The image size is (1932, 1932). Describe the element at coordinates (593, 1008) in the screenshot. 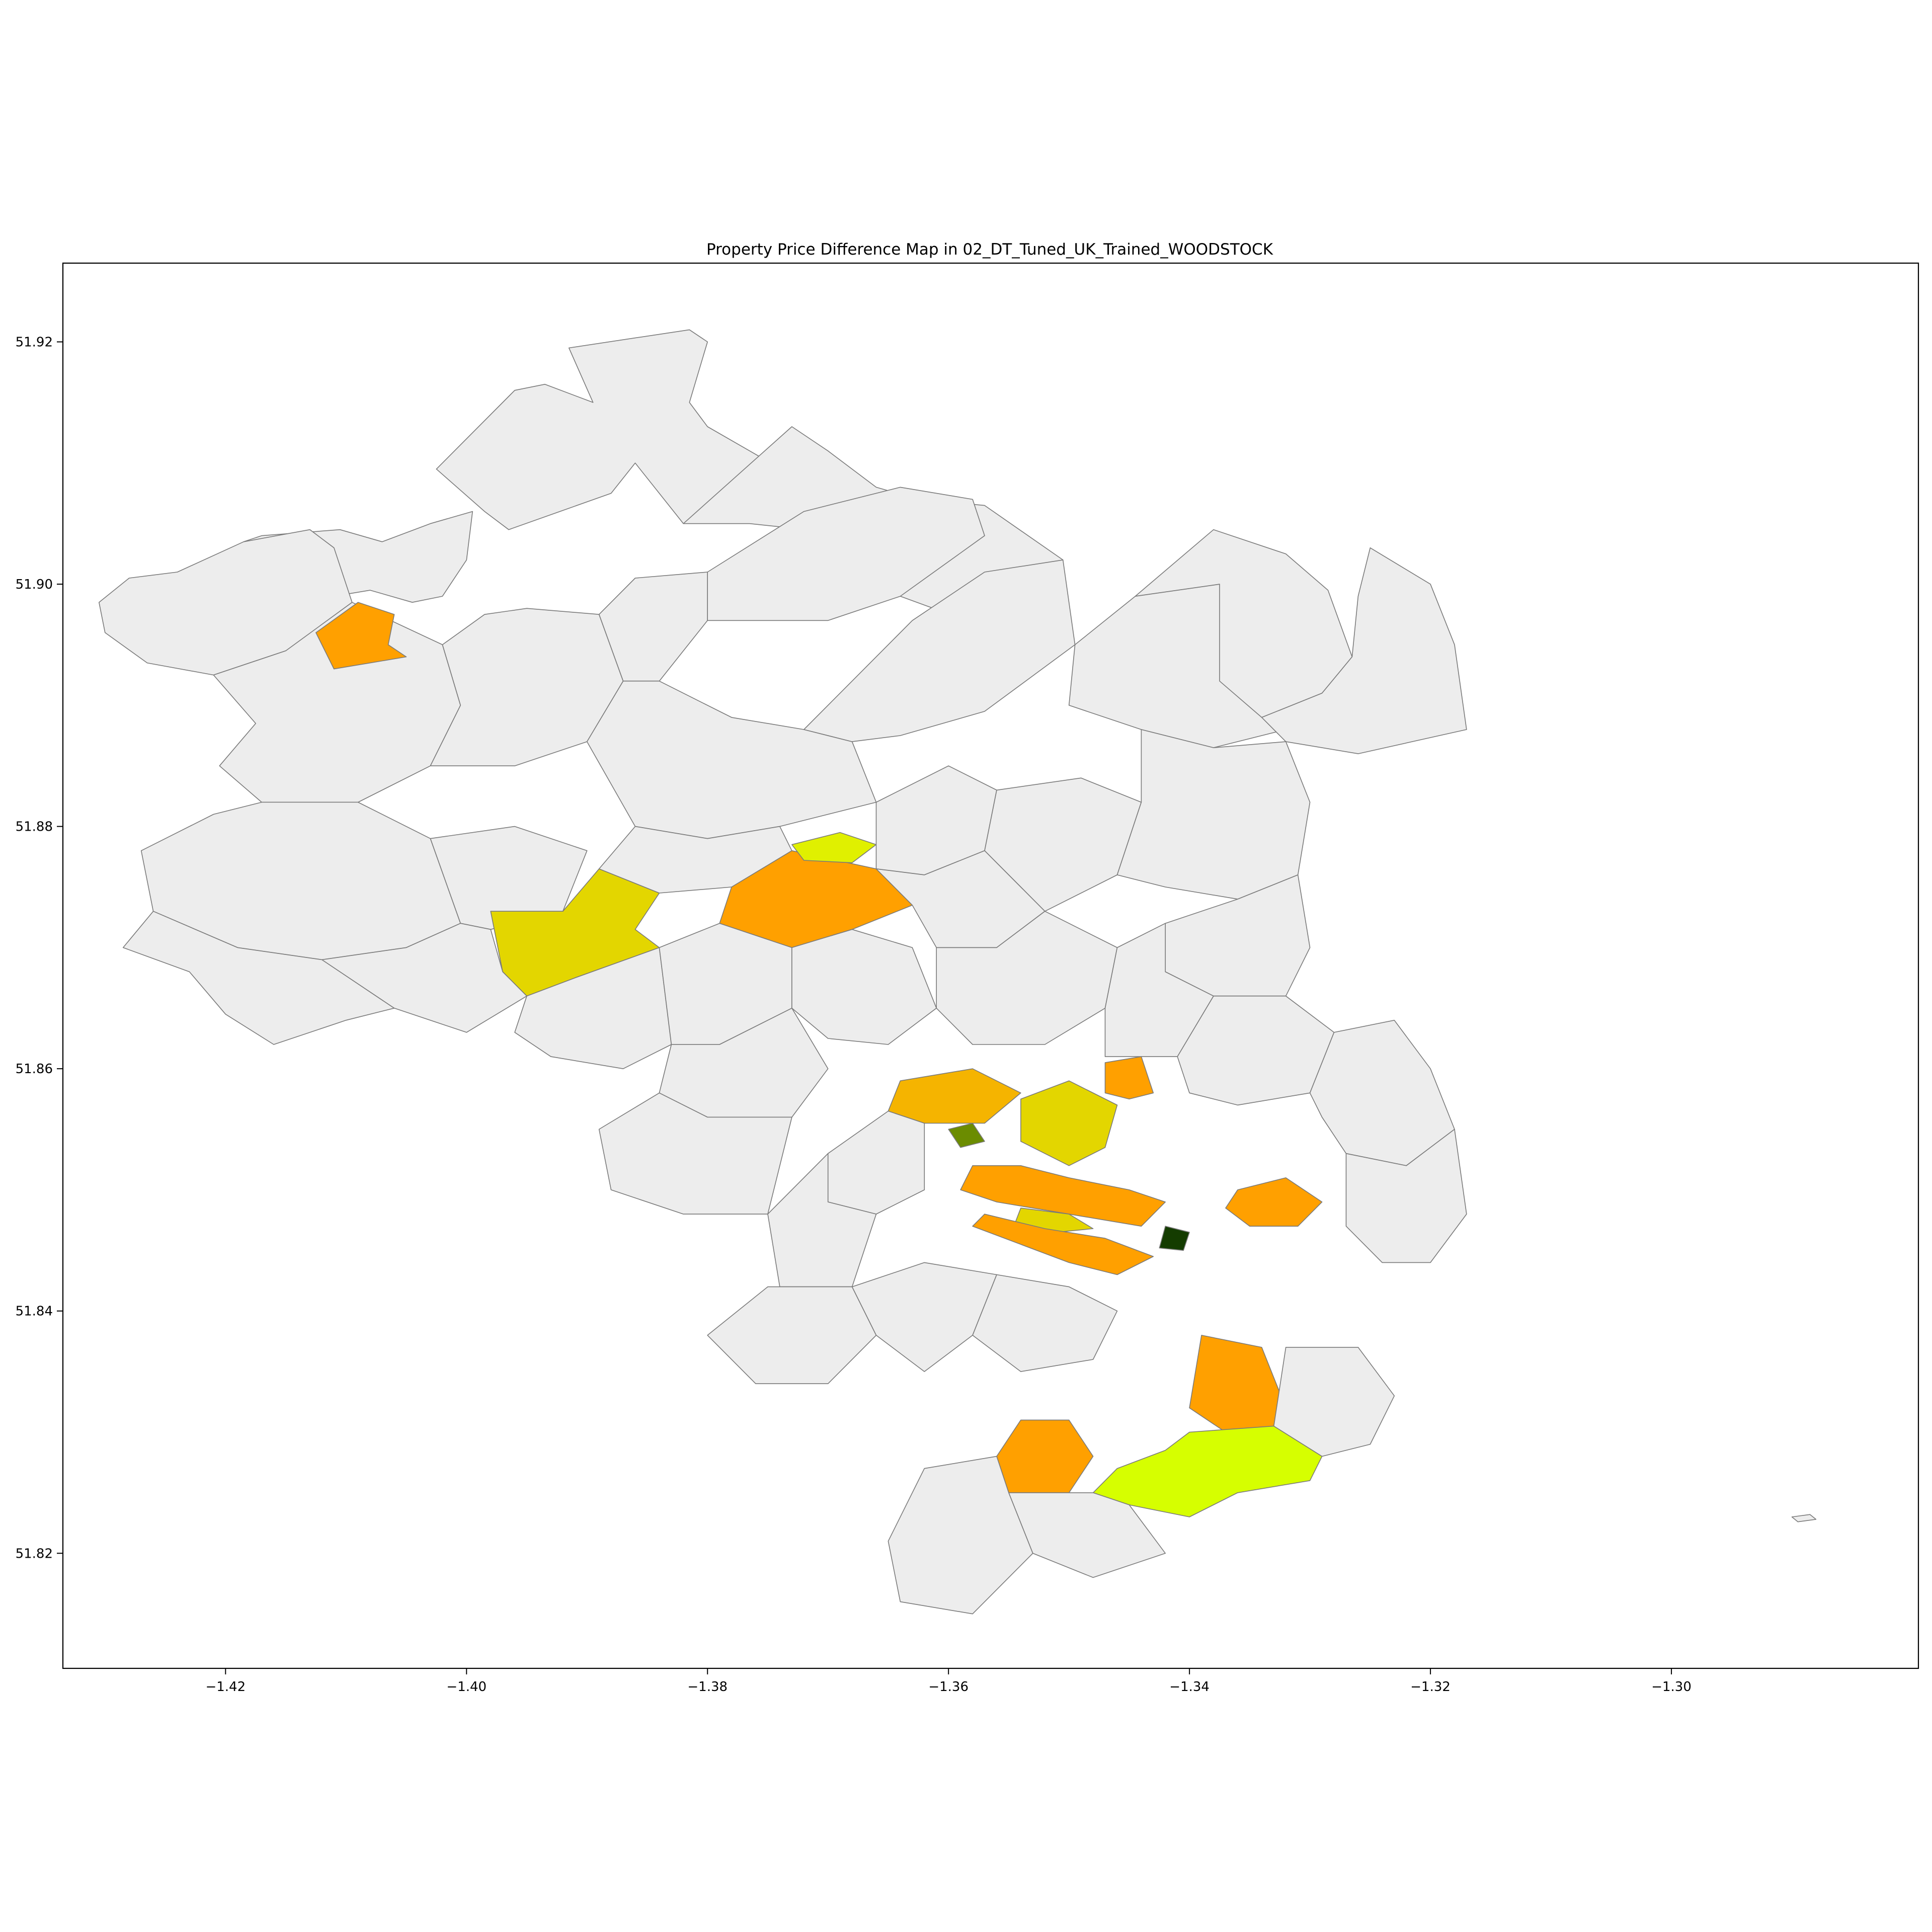

I see `region-w-e` at that location.